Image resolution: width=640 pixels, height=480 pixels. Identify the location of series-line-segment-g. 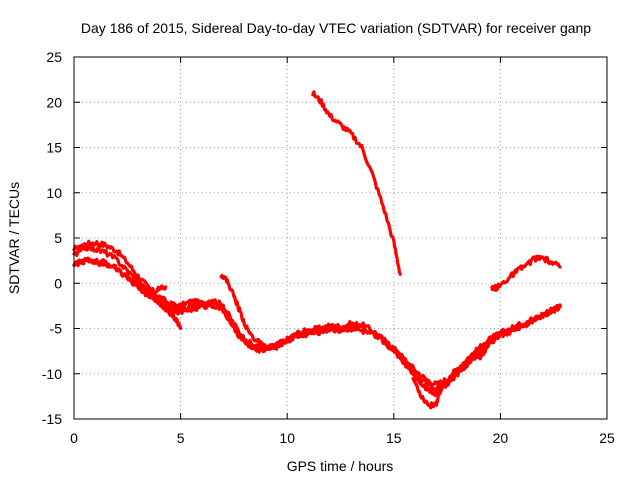
(526, 273).